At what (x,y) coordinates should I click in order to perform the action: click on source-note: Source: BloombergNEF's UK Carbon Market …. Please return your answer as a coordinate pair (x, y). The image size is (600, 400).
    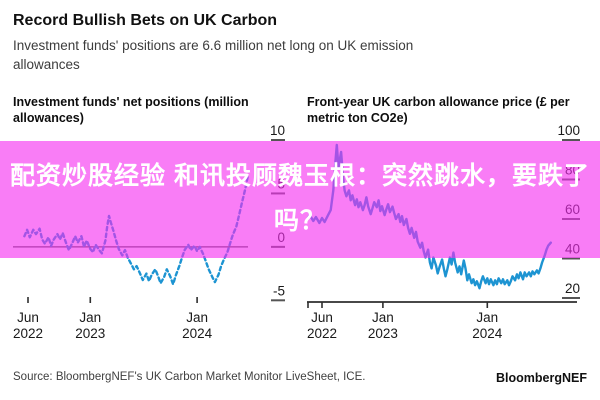
    Looking at the image, I should click on (189, 377).